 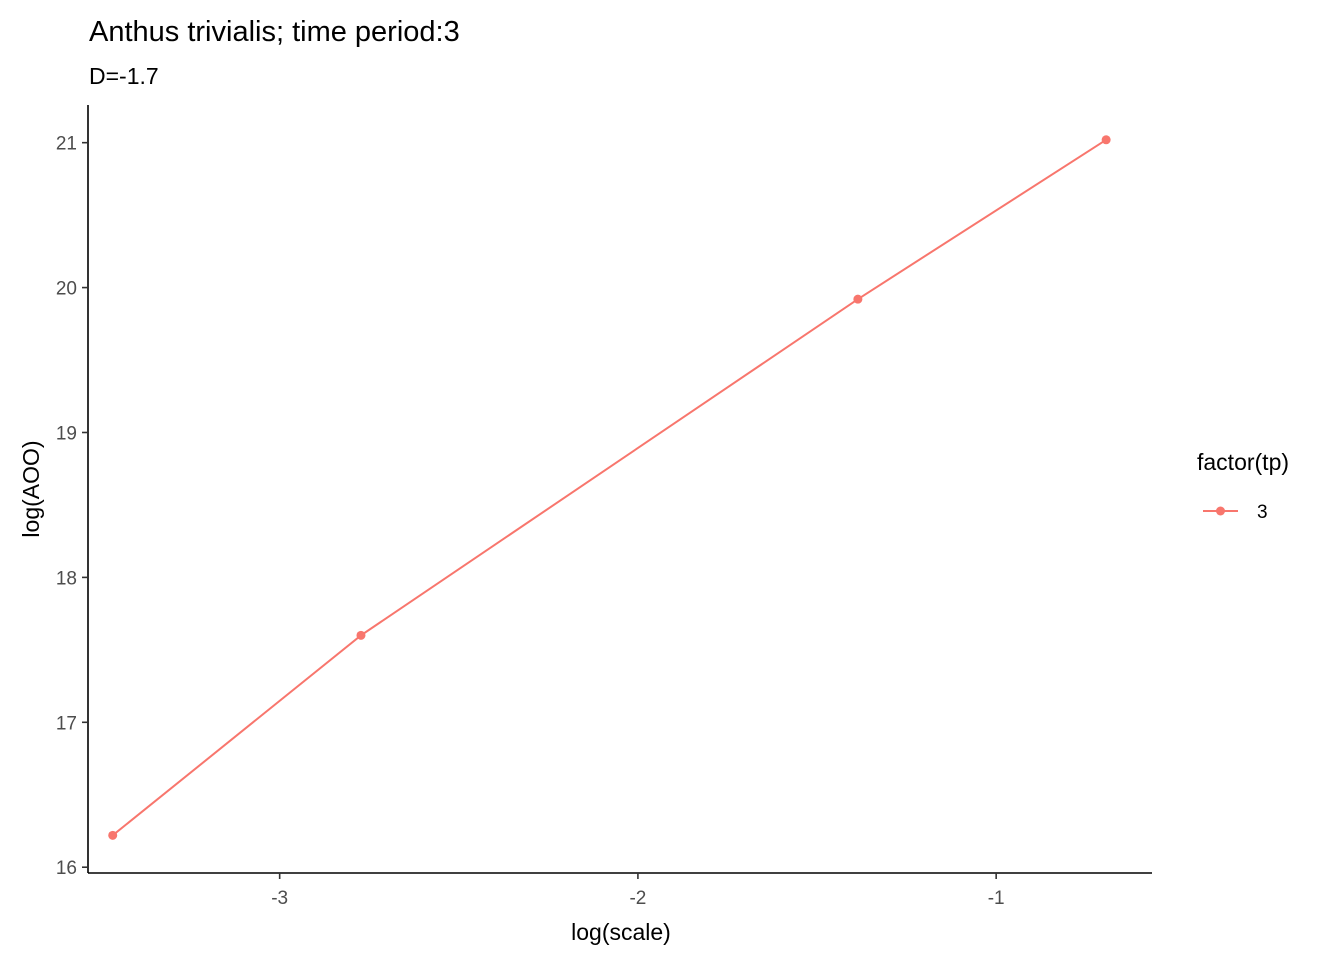 I want to click on legend: factor(tp) 3, so click(x=1243, y=486).